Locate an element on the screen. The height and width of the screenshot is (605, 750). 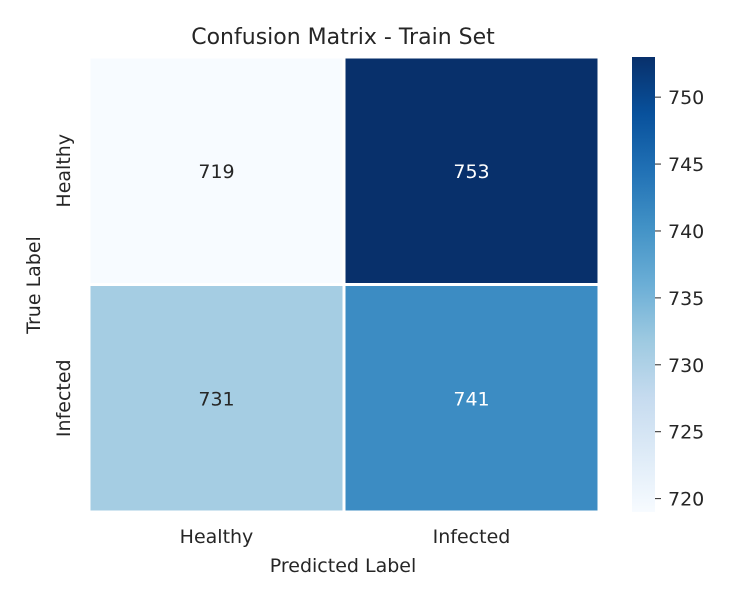
cell-value-label: 719 is located at coordinates (216, 172).